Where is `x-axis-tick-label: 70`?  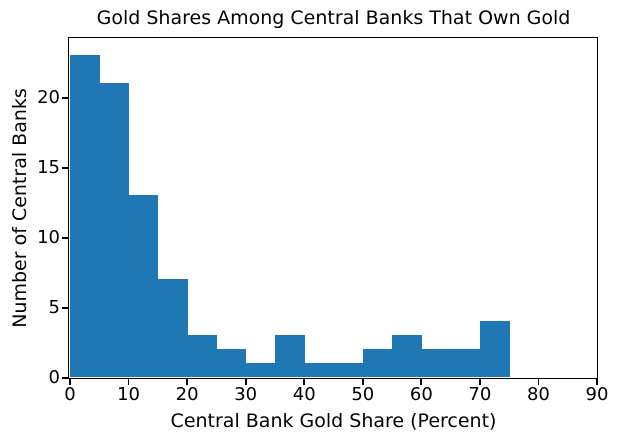
x-axis-tick-label: 70 is located at coordinates (480, 394).